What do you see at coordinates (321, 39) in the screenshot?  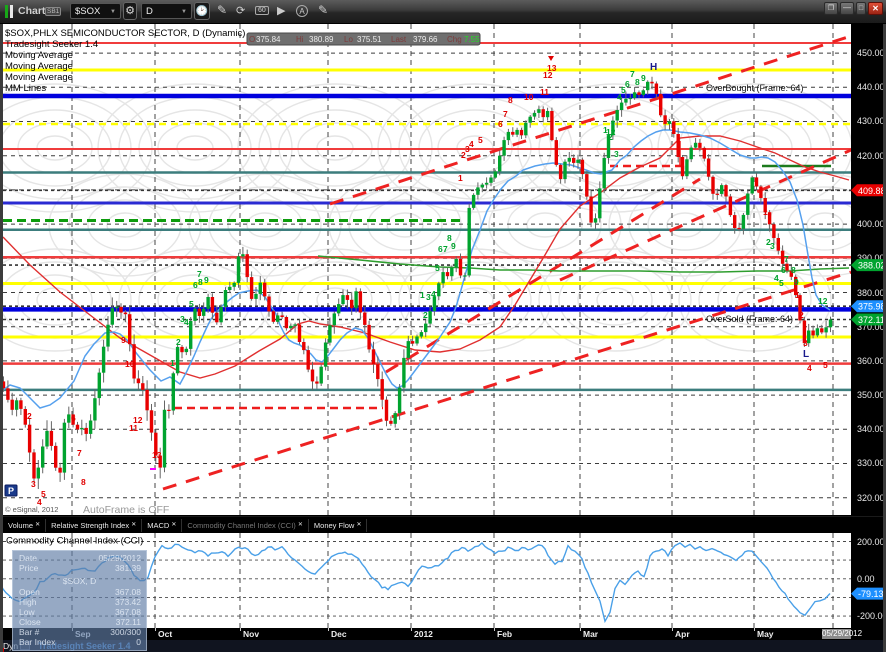 I see `svg-text: 380.89` at bounding box center [321, 39].